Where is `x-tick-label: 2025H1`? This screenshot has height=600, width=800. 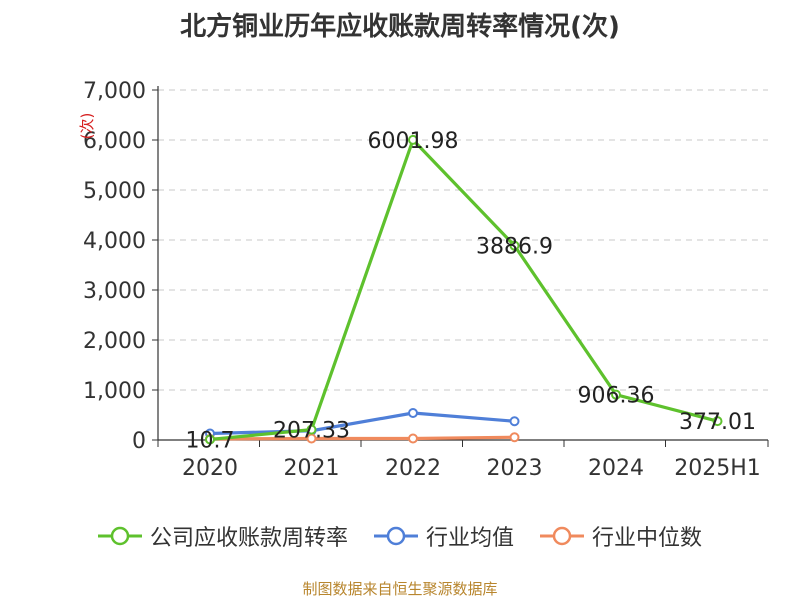
x-tick-label: 2025H1 is located at coordinates (717, 468).